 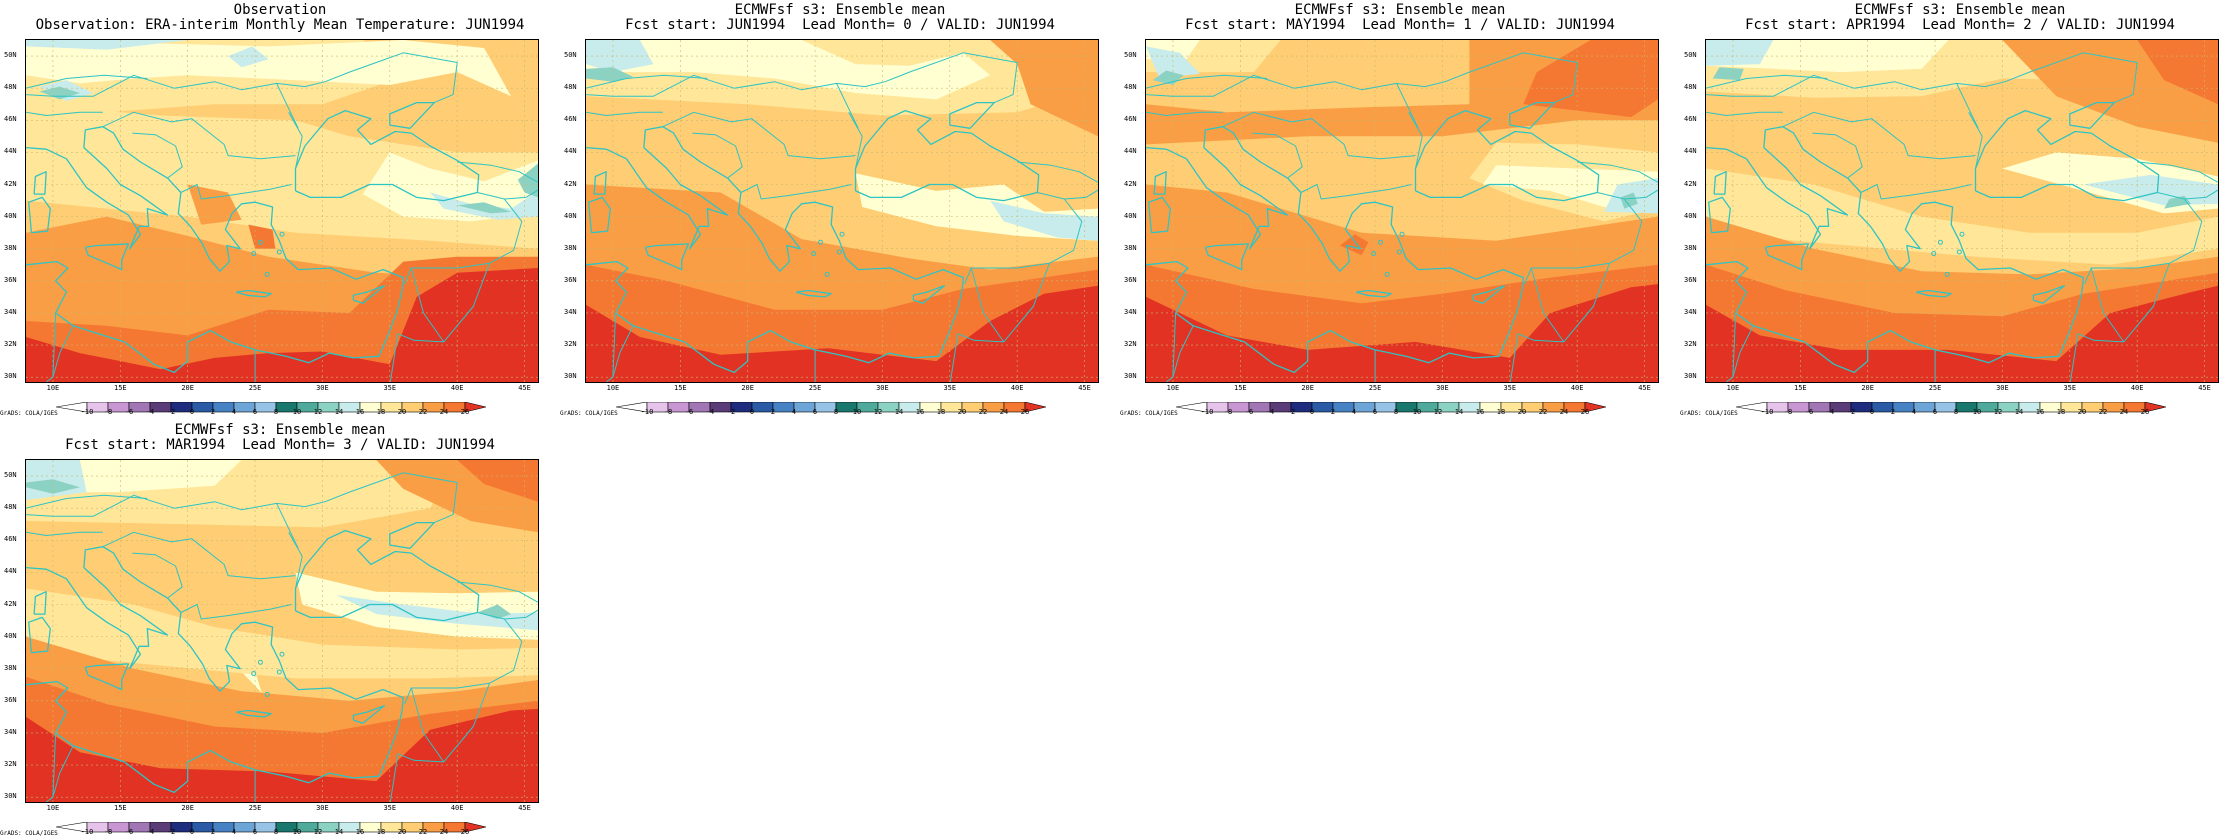 I want to click on lat-tick-label: 48N, so click(x=1130, y=87).